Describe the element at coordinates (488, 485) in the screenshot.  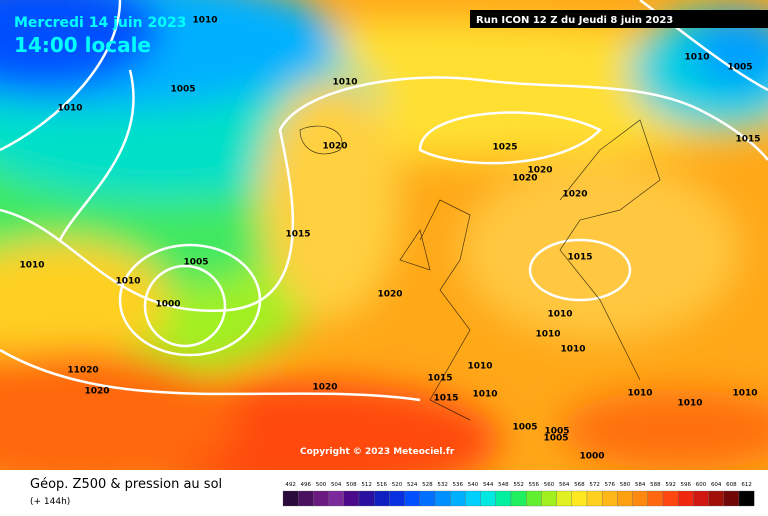
I see `legend-label: 544` at that location.